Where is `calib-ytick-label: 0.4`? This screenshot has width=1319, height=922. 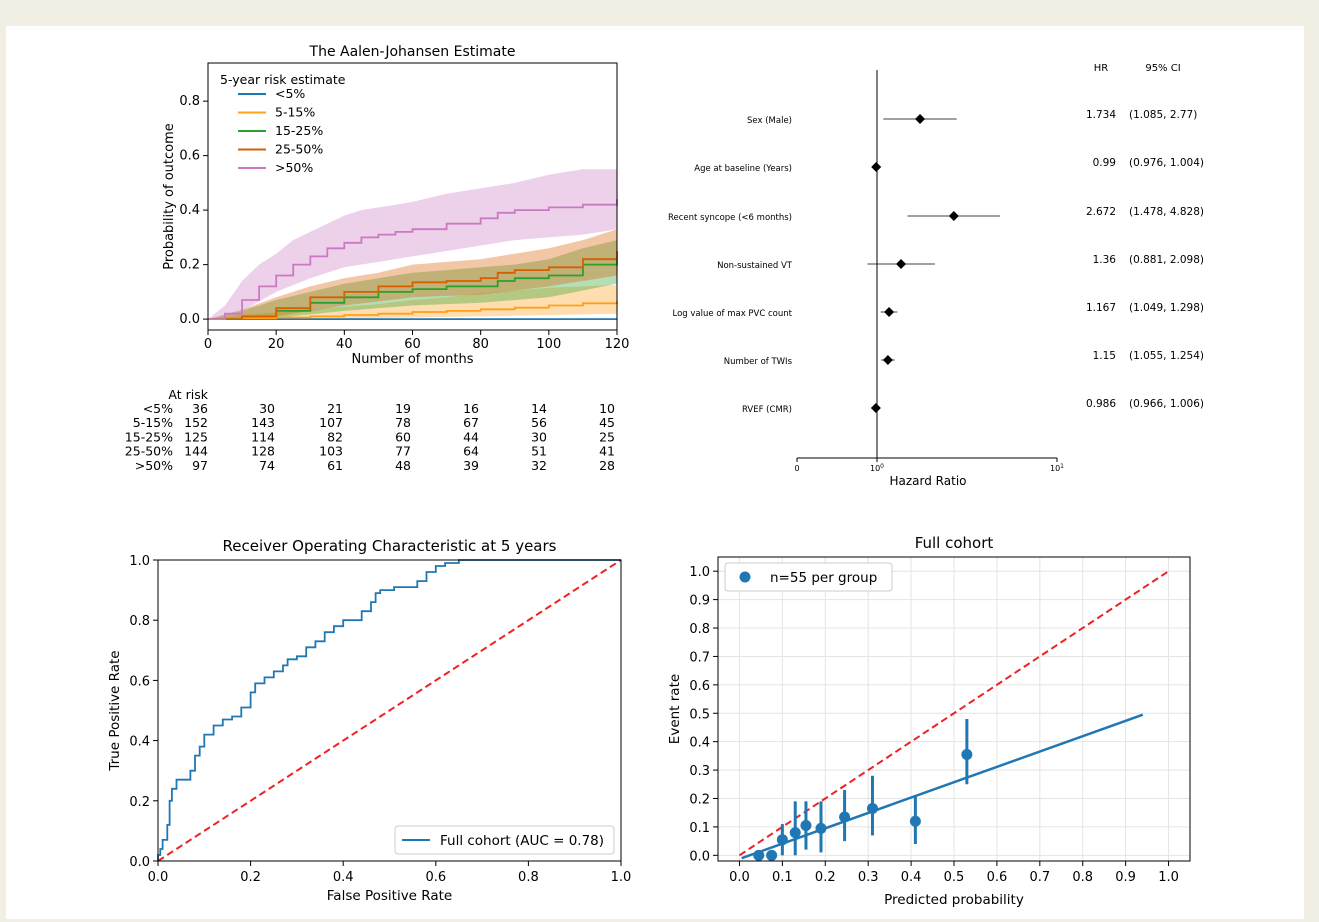 calib-ytick-label: 0.4 is located at coordinates (699, 743).